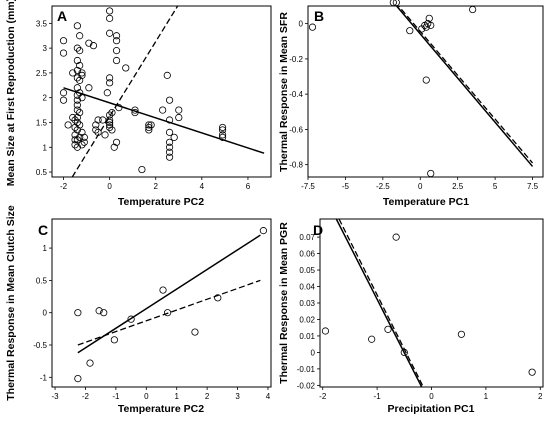 This screenshot has width=550, height=421. Describe the element at coordinates (284, 92) in the screenshot. I see `panel-b-ylabel: Thermal Response in Mean SFR` at that location.